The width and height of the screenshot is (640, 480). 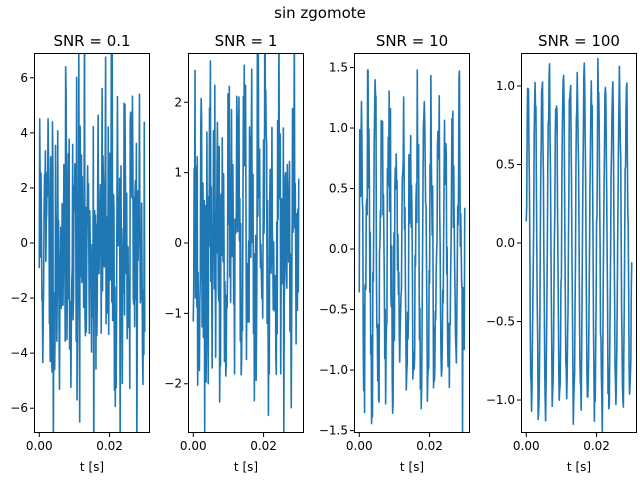 What do you see at coordinates (19, 408) in the screenshot?
I see `y-tick-label: −6` at bounding box center [19, 408].